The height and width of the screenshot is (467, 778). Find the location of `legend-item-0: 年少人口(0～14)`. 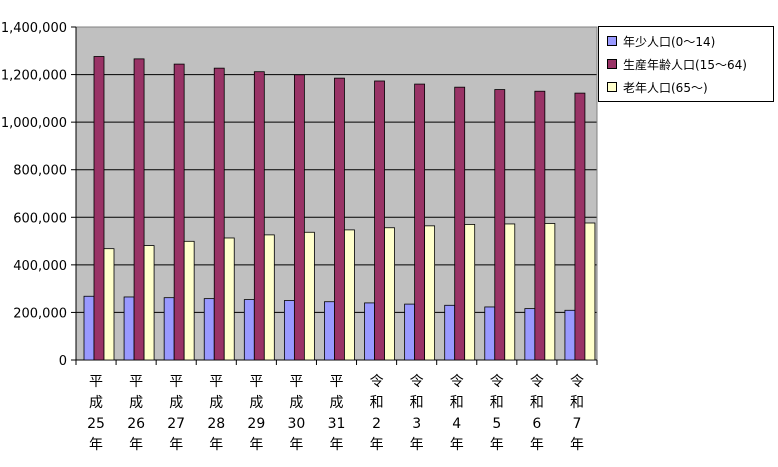

legend-item-0: 年少人口(0～14) is located at coordinates (661, 41).